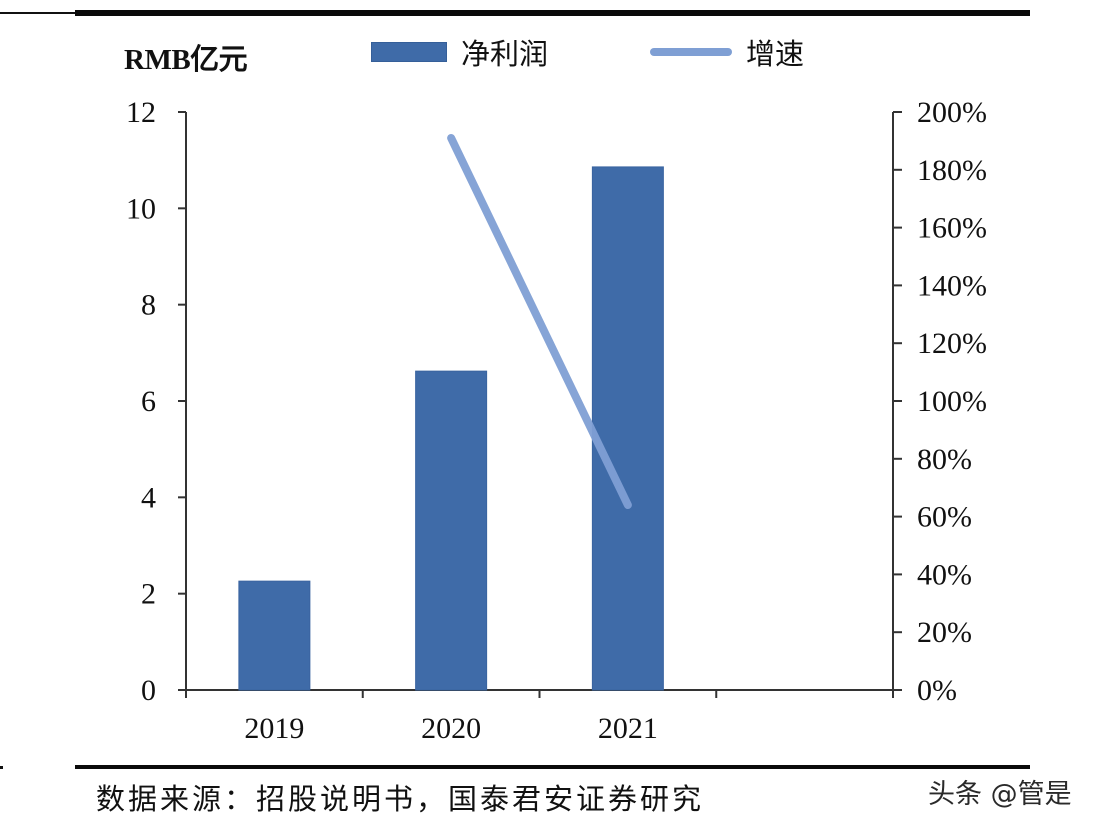  Describe the element at coordinates (944, 574) in the screenshot. I see `right-axis-tick-label: 40%` at that location.